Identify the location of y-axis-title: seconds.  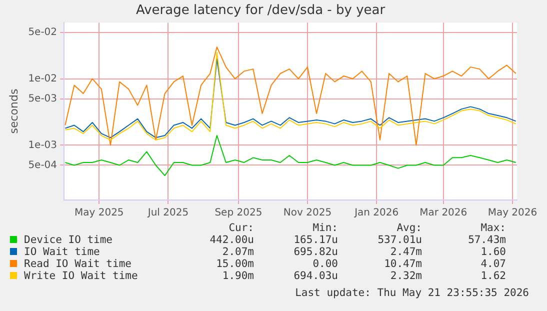
(13, 111).